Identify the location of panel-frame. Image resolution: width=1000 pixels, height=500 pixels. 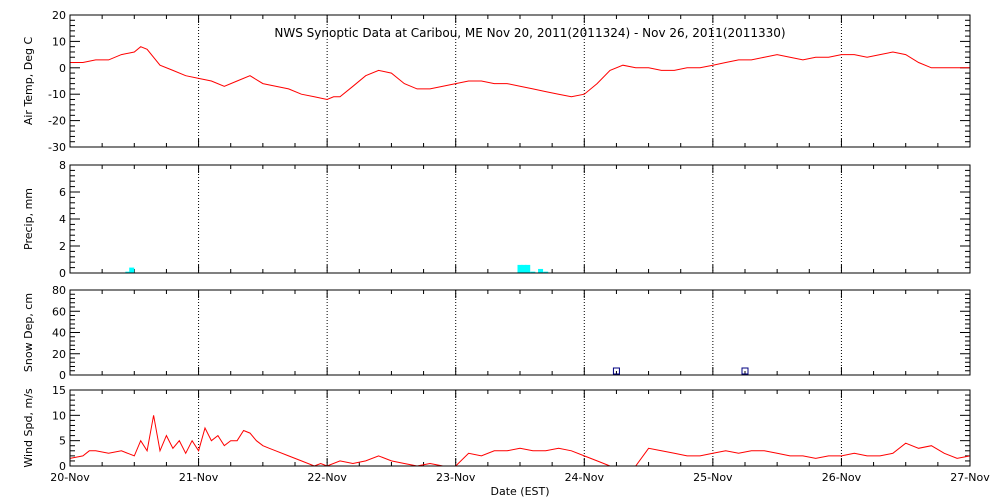
(520, 428).